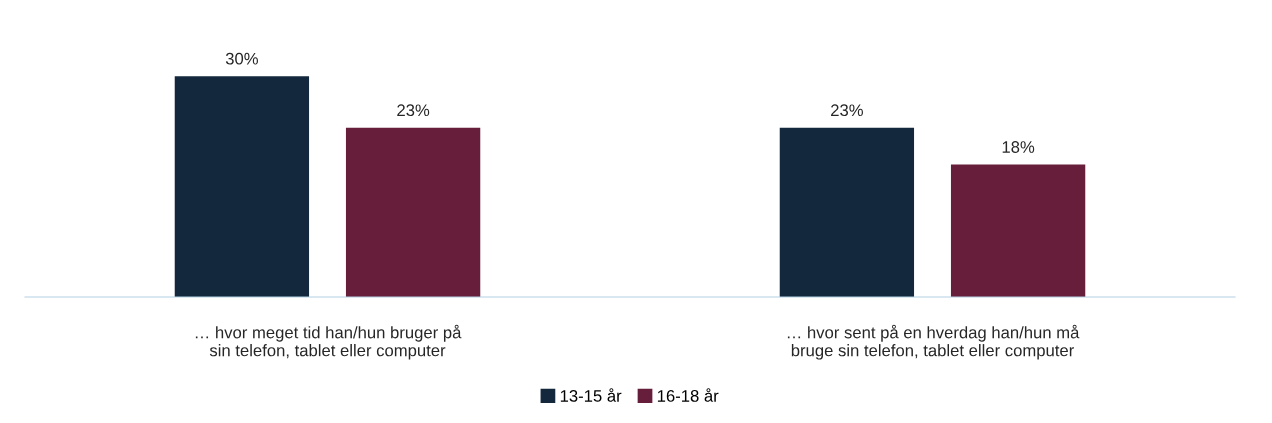  What do you see at coordinates (933, 342) in the screenshot?
I see `x-tick-label: … hvor sent på en hverdag han/hun må bruge sin telefon, tablet eller computer` at bounding box center [933, 342].